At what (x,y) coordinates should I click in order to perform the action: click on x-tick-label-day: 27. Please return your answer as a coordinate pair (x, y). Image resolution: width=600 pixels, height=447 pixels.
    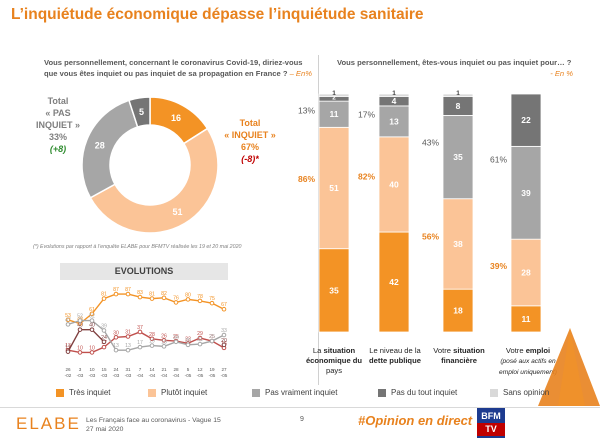
    Looking at the image, I should click on (224, 369).